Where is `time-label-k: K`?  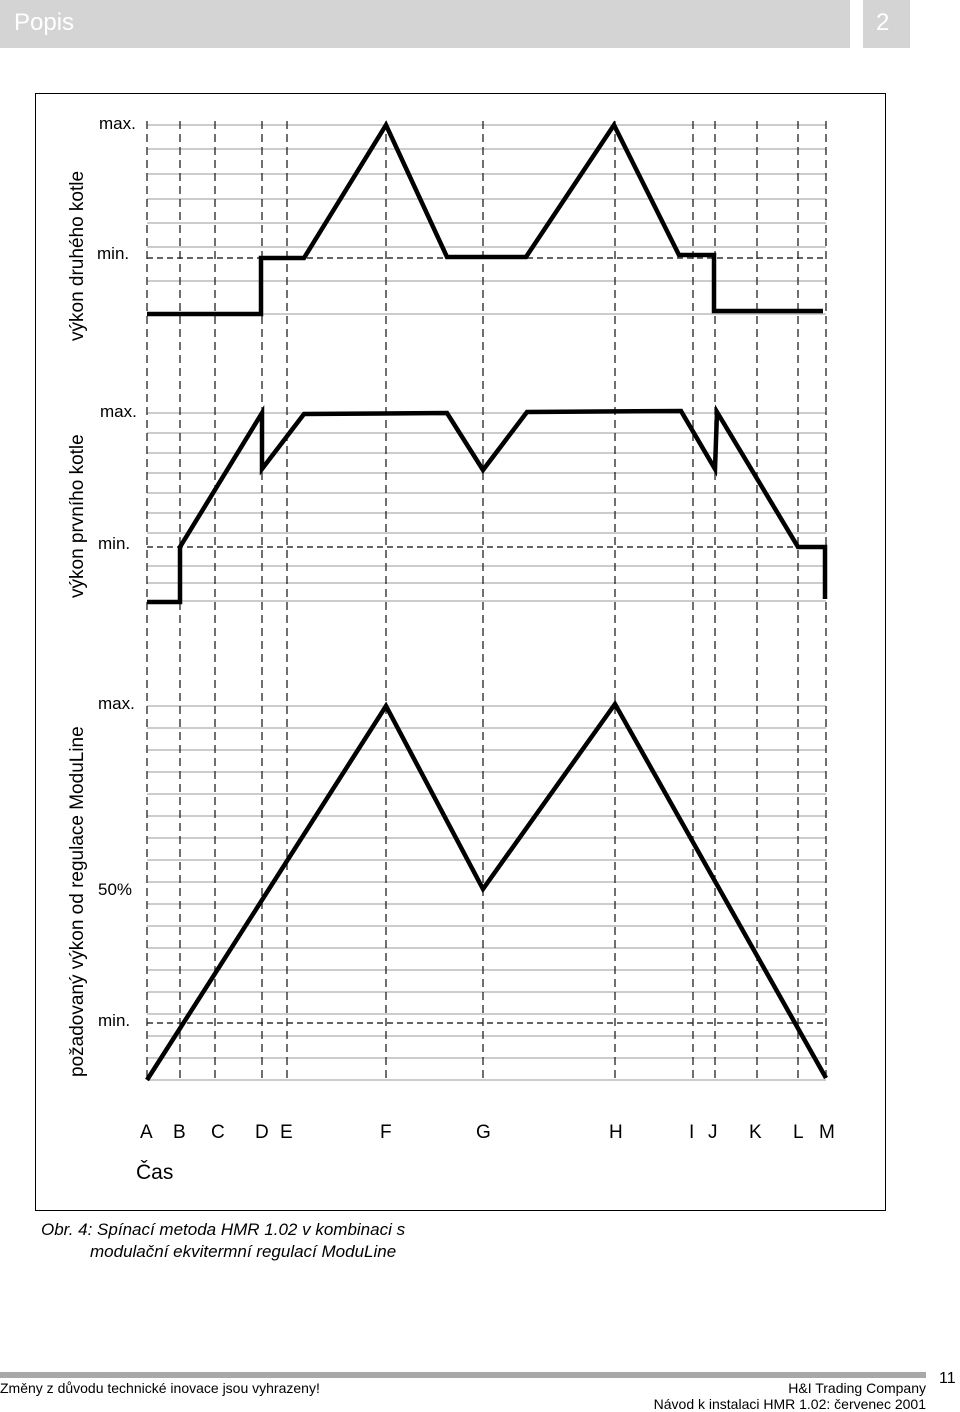 time-label-k: K is located at coordinates (755, 1132).